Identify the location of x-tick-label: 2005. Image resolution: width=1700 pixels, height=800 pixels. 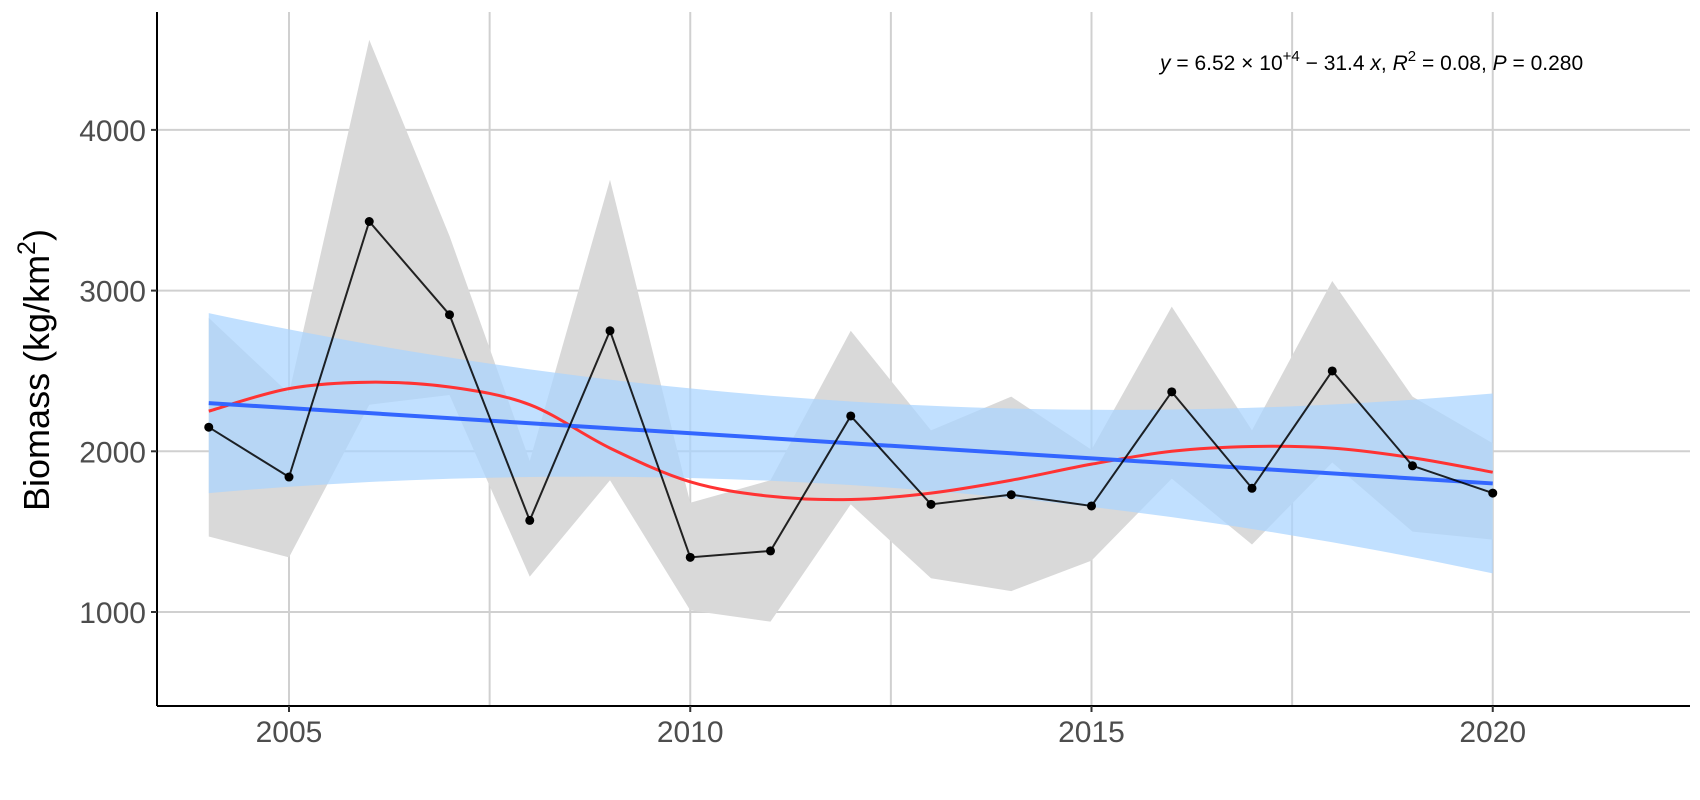
(289, 732).